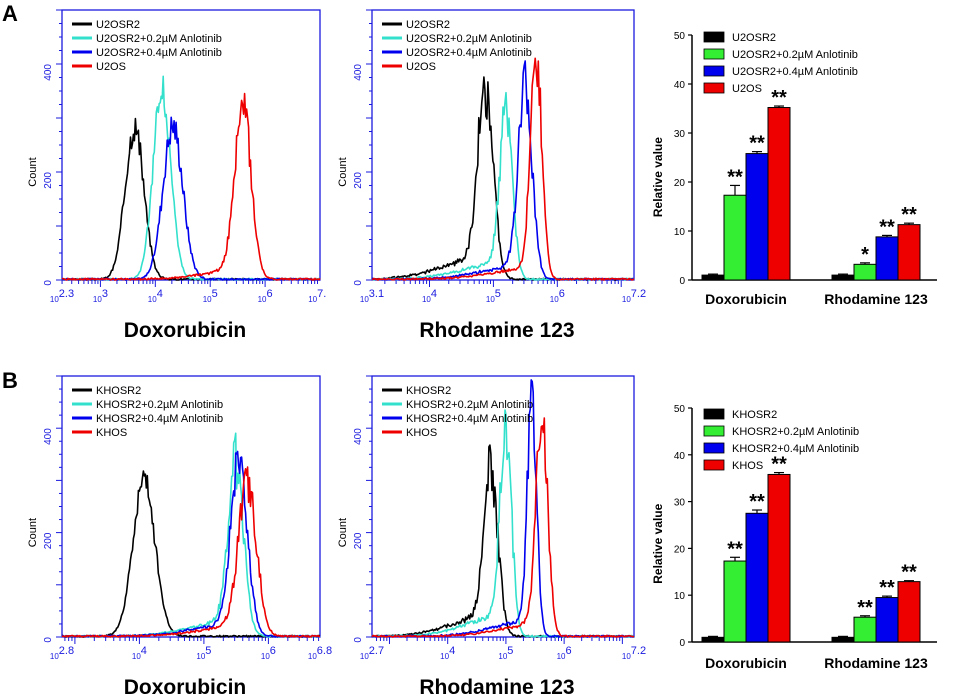 This screenshot has width=955, height=696. What do you see at coordinates (680, 503) in the screenshot?
I see `y-tick-label: 30` at bounding box center [680, 503].